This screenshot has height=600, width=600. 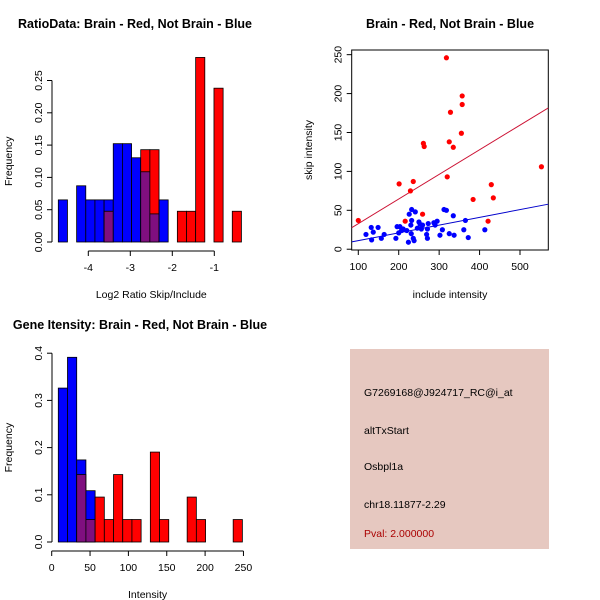 What do you see at coordinates (39, 209) in the screenshot?
I see `y-tick-label: 0.05` at bounding box center [39, 209].